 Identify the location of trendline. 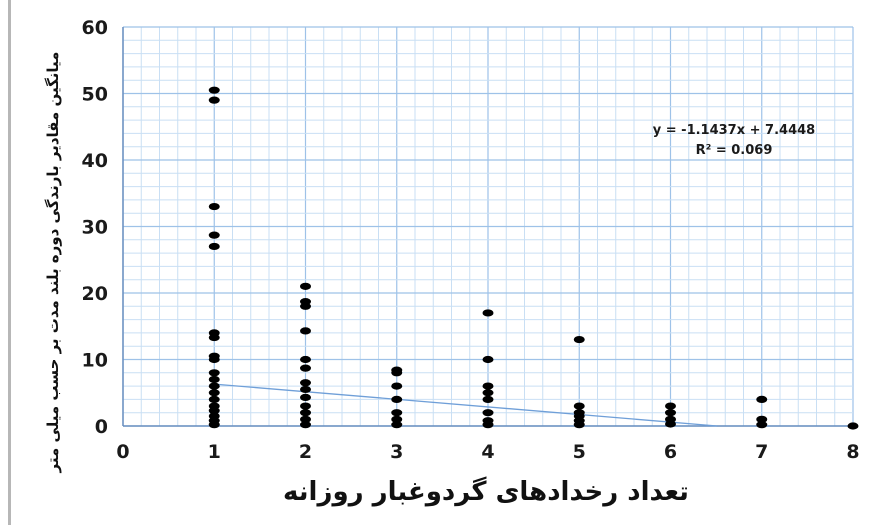
(466, 405).